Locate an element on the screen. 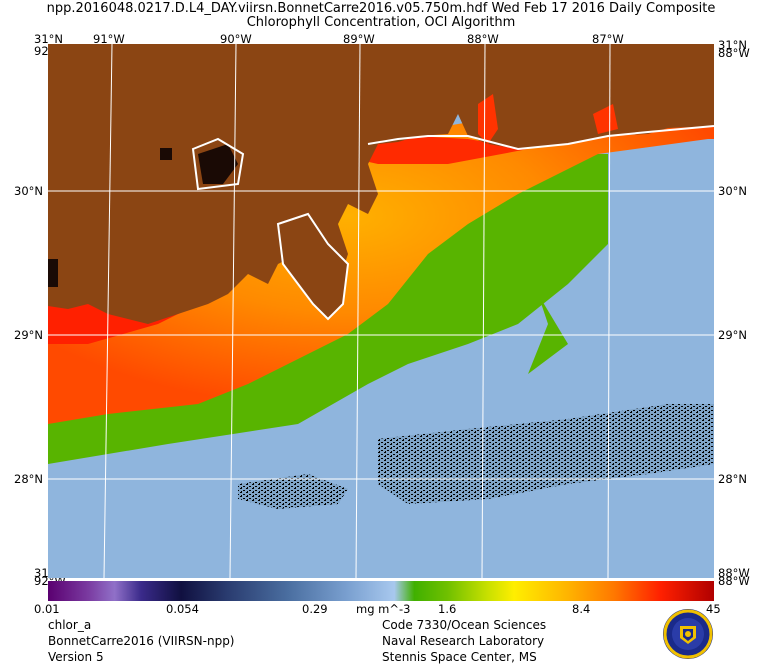 Image resolution: width=762 pixels, height=664 pixels. colorbar-tick-3: 1.6 is located at coordinates (447, 609).